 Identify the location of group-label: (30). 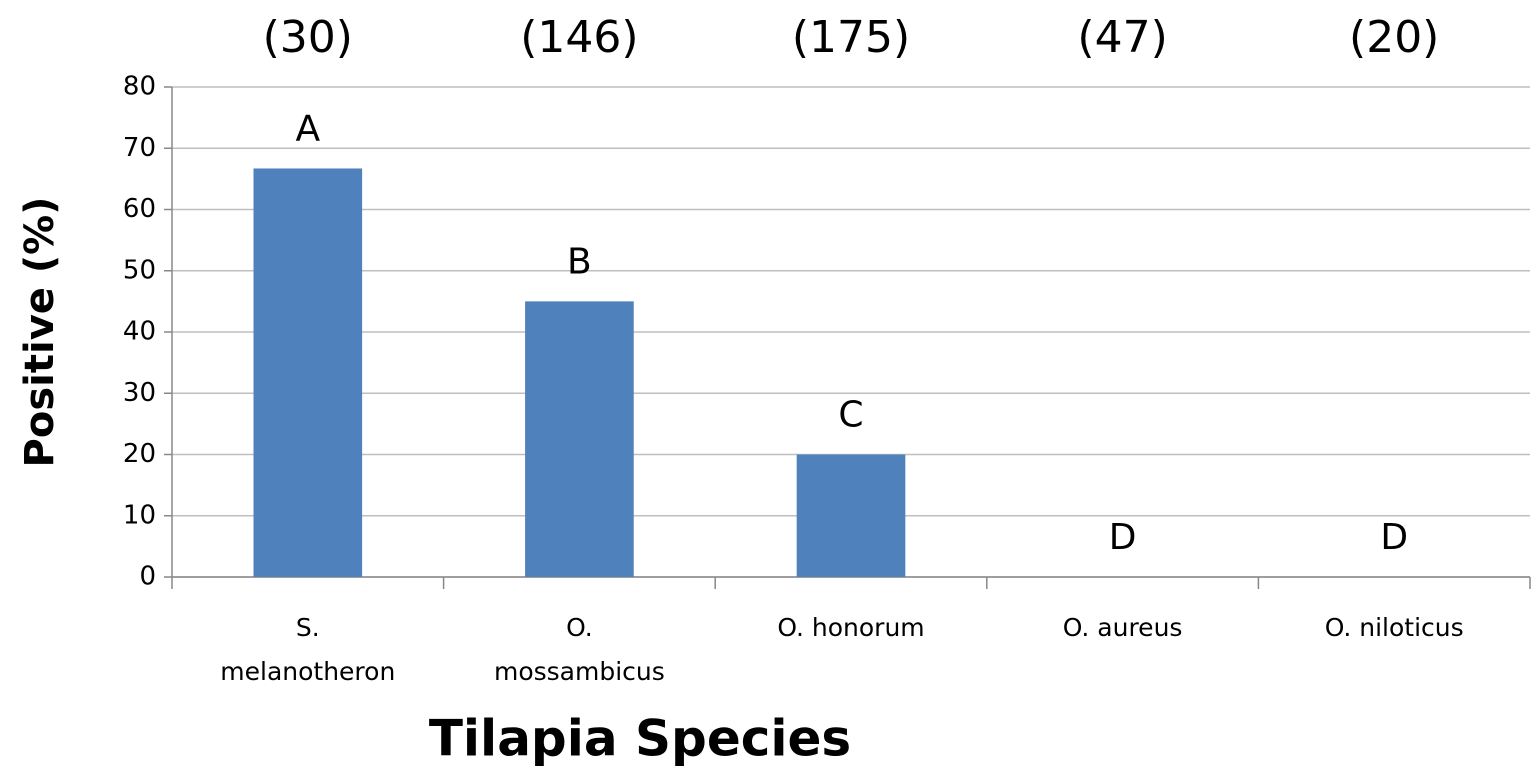
(308, 37).